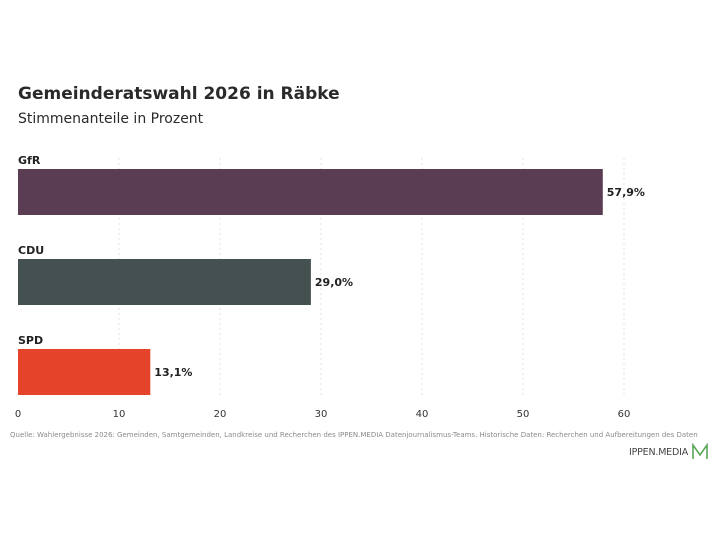  Describe the element at coordinates (30, 340) in the screenshot. I see `category-label-spd: SPD` at that location.